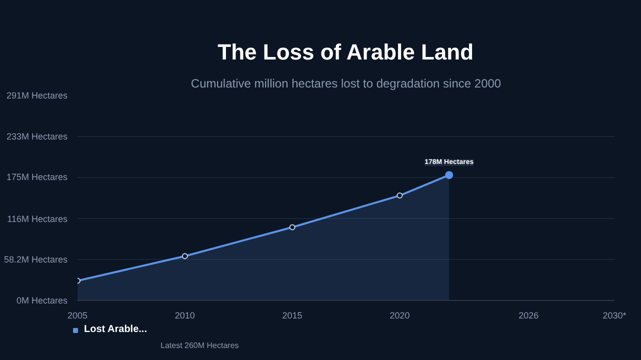 The width and height of the screenshot is (641, 360). Describe the element at coordinates (77, 315) in the screenshot. I see `x-tick-label: 2005` at that location.